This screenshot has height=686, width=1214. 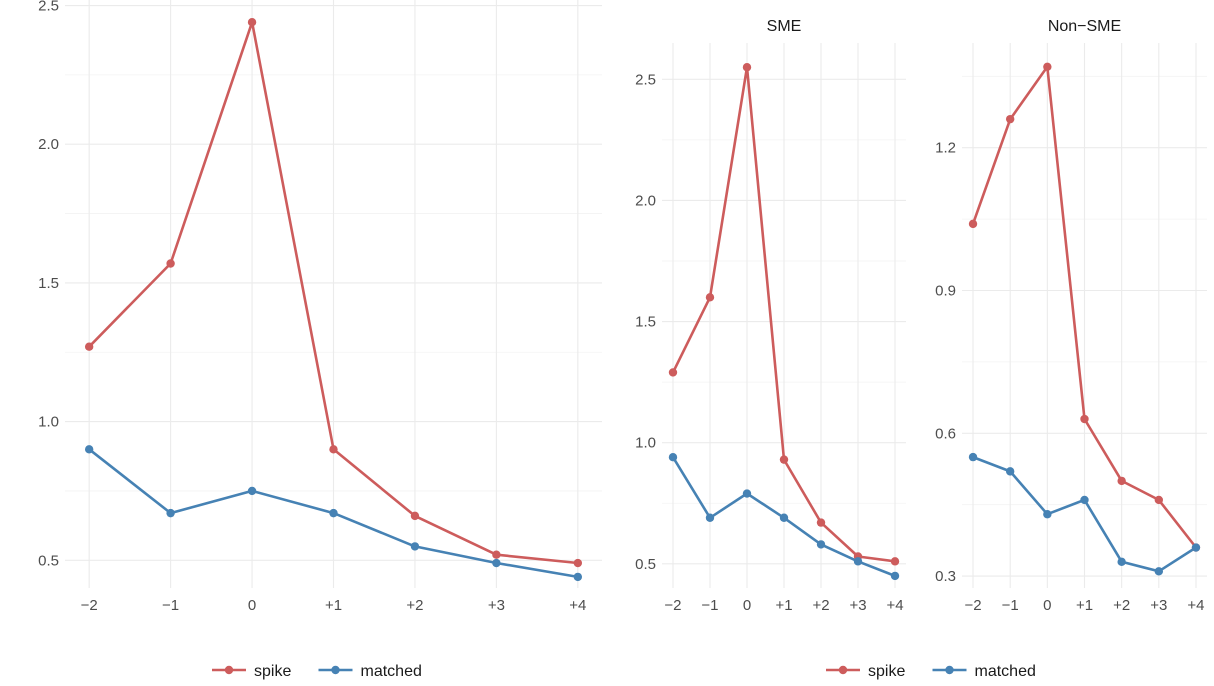 What do you see at coordinates (931, 671) in the screenshot?
I see `legend-right: spike matched` at bounding box center [931, 671].